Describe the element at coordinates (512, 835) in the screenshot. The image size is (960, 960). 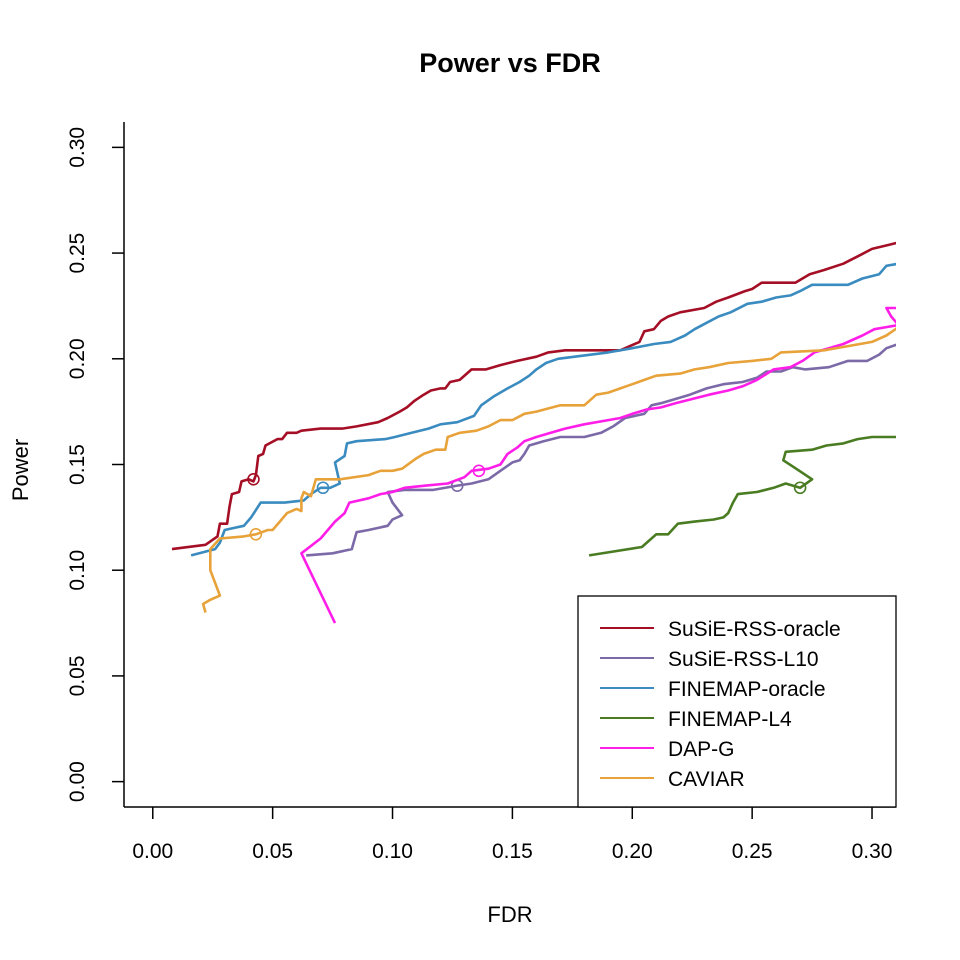
I see `x-axis-ticks: 0.00 0.05 0.10 0.15 0.20 0.25 0.30` at that location.